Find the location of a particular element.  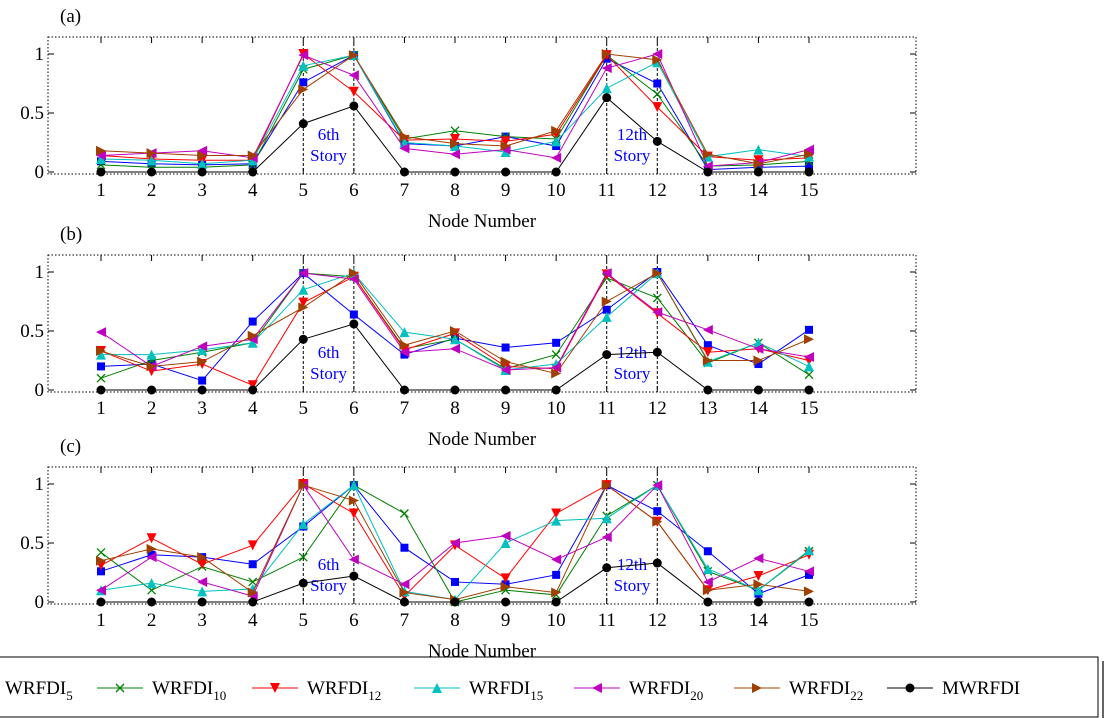

series-line is located at coordinates (455, 325).